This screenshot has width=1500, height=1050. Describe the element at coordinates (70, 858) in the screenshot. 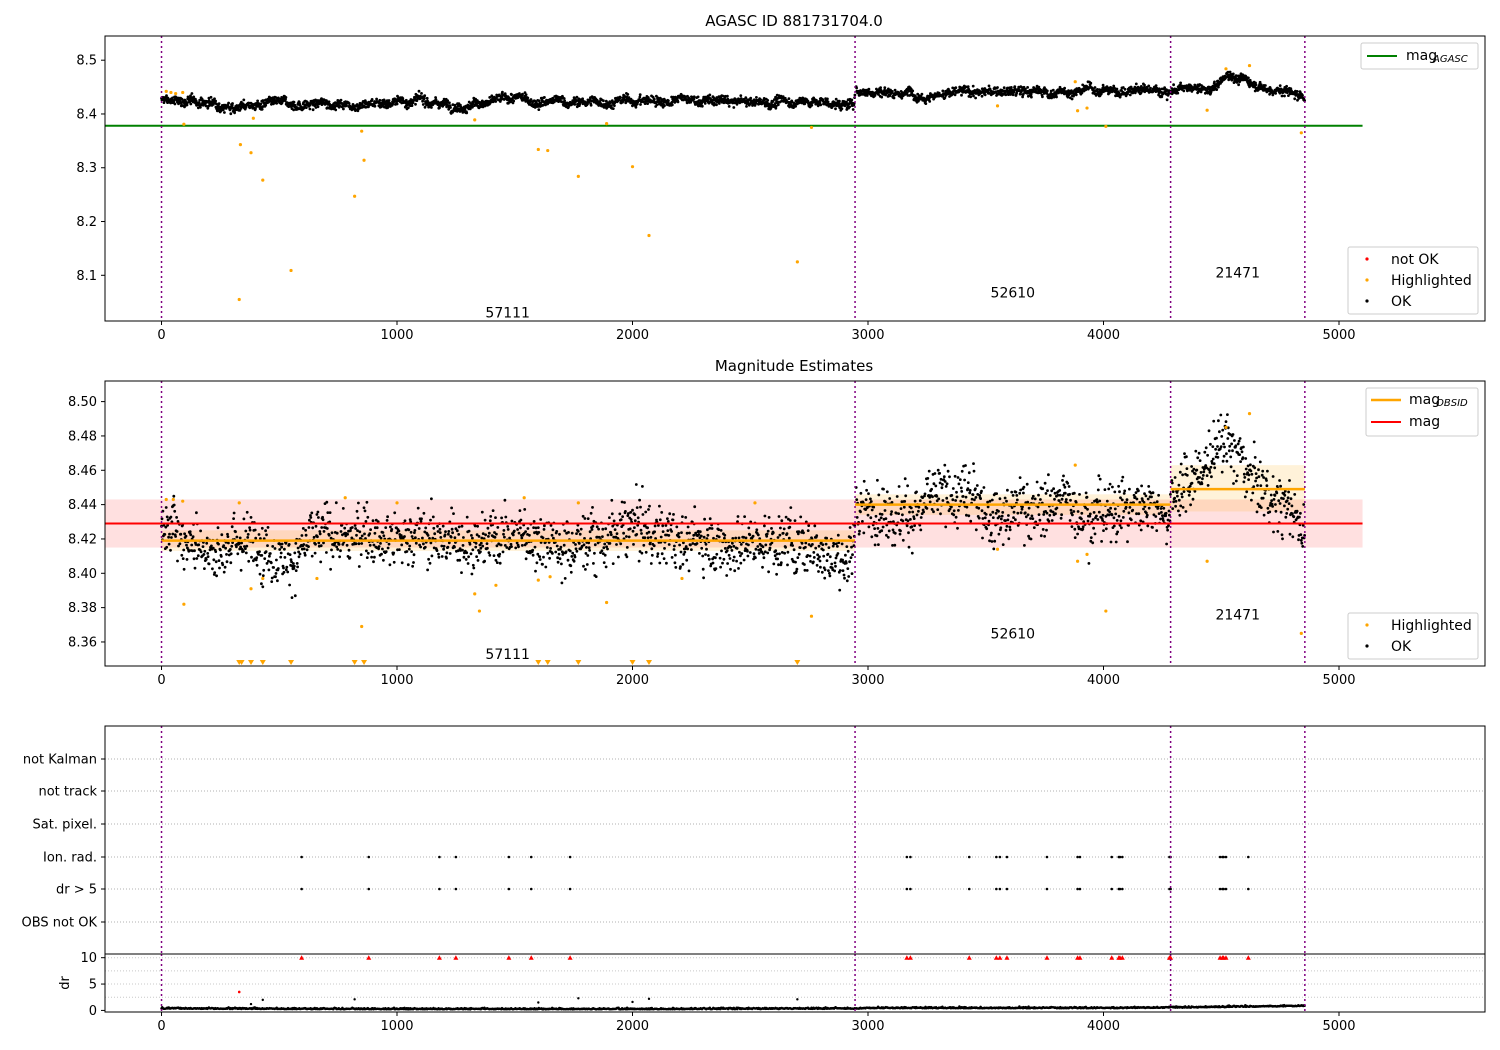

I see `category-label: Ion. rad.` at that location.